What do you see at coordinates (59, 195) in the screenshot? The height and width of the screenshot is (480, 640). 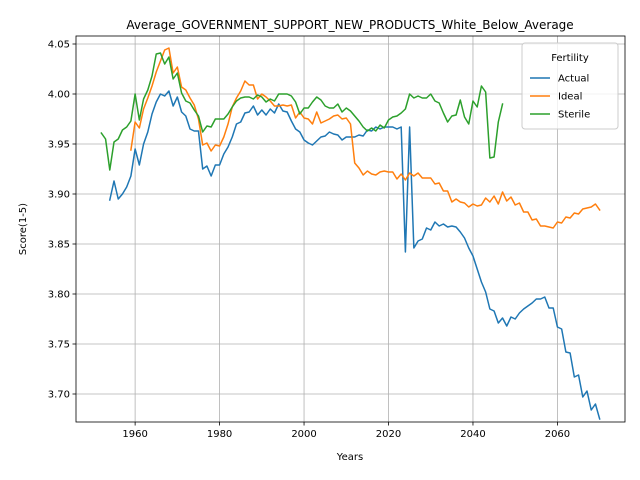 I see `y-tick-label: 3.90` at bounding box center [59, 195].